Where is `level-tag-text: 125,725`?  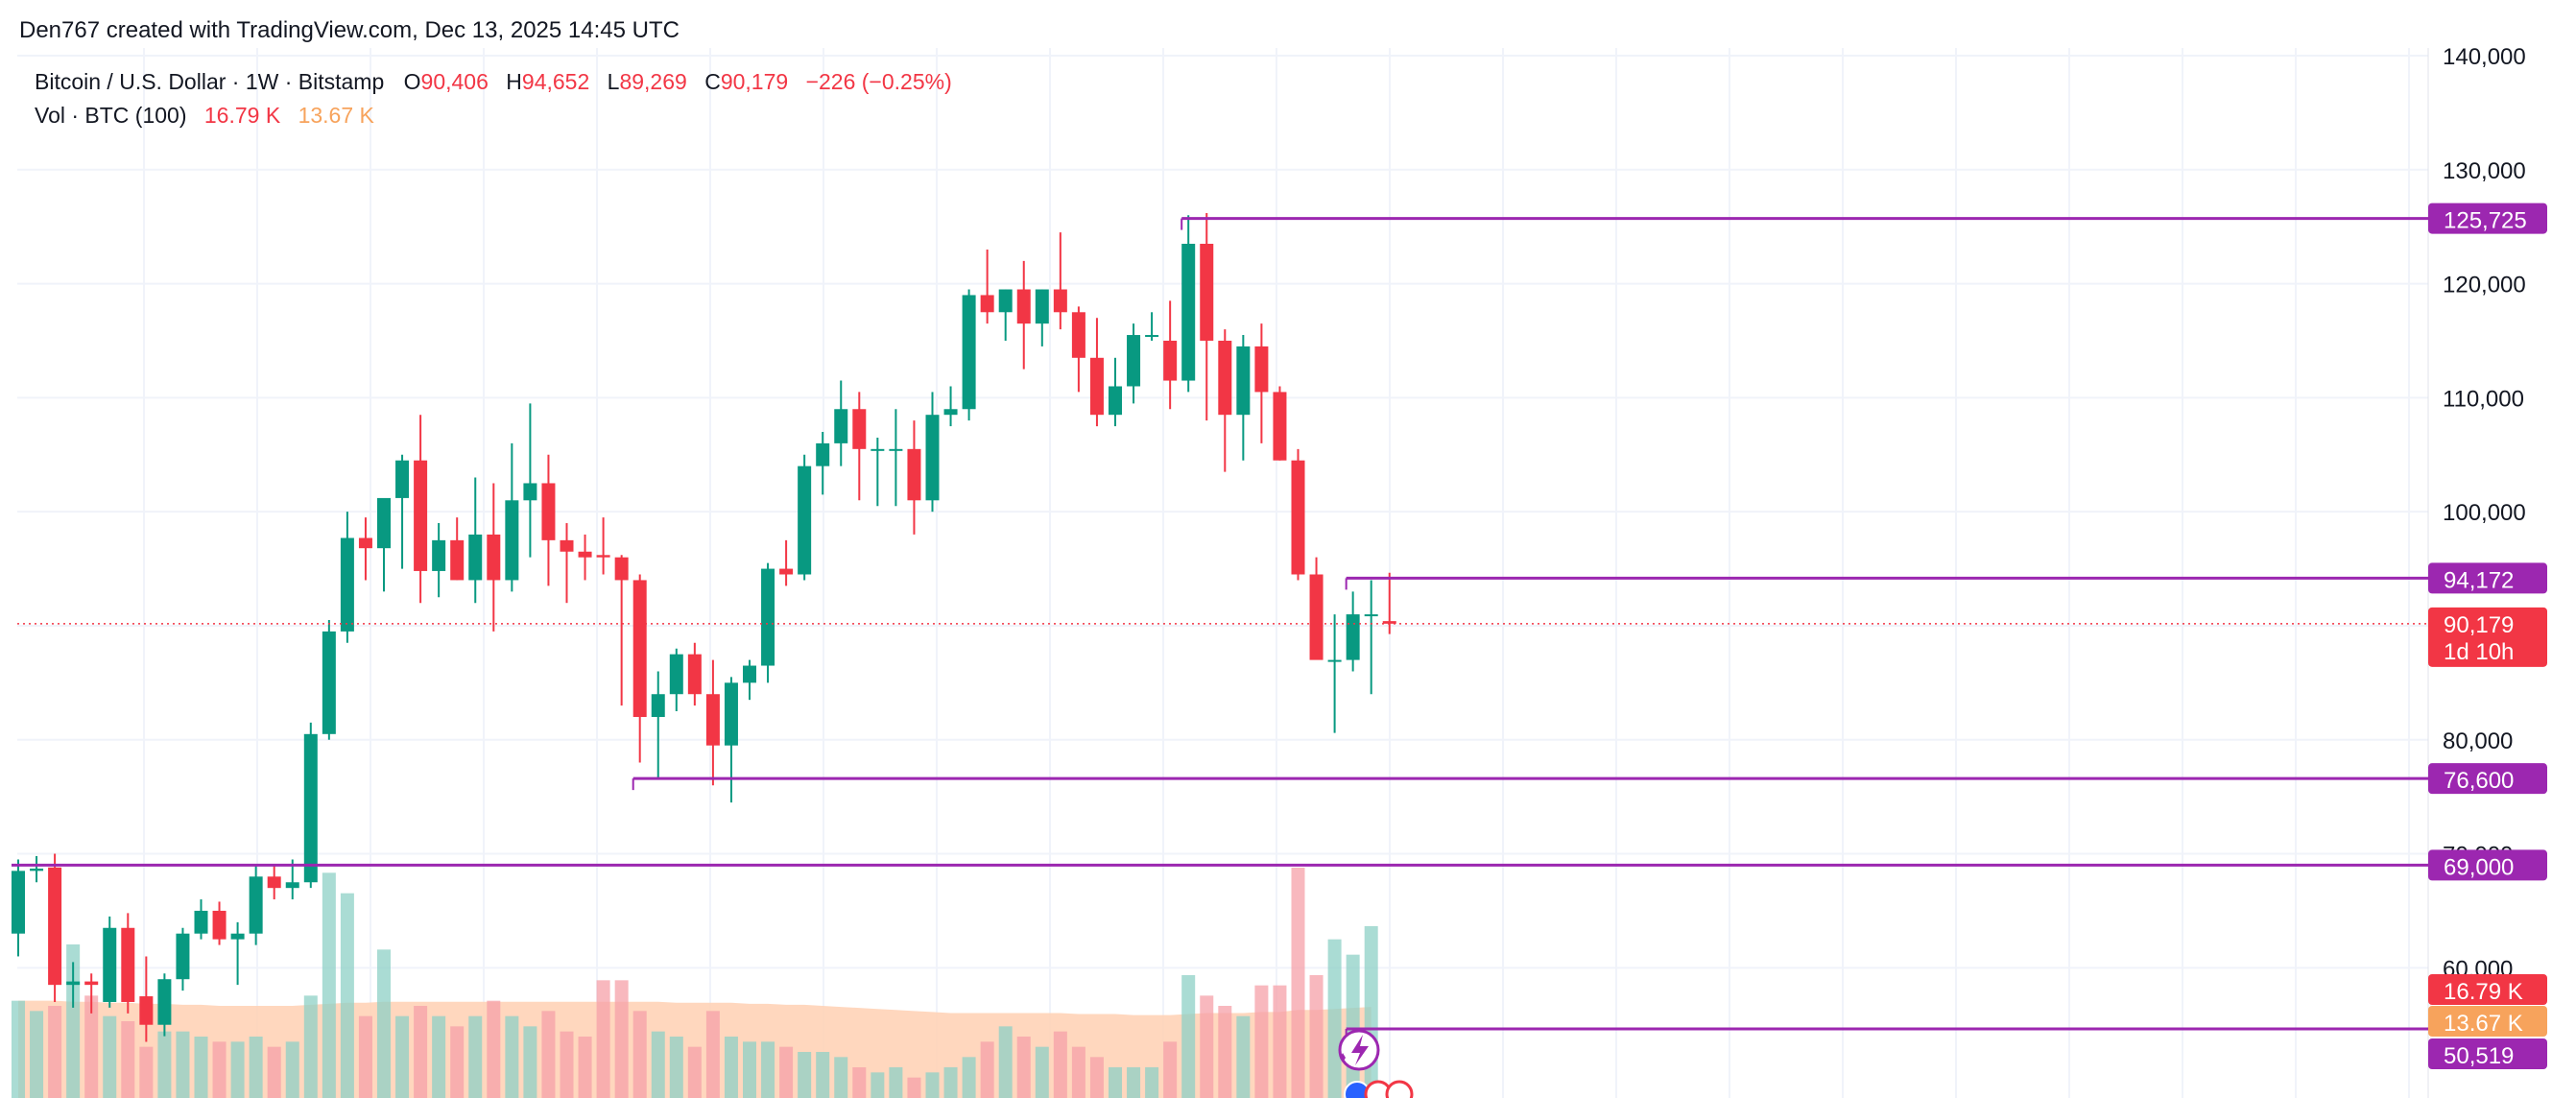 level-tag-text: 125,725 is located at coordinates (2485, 221).